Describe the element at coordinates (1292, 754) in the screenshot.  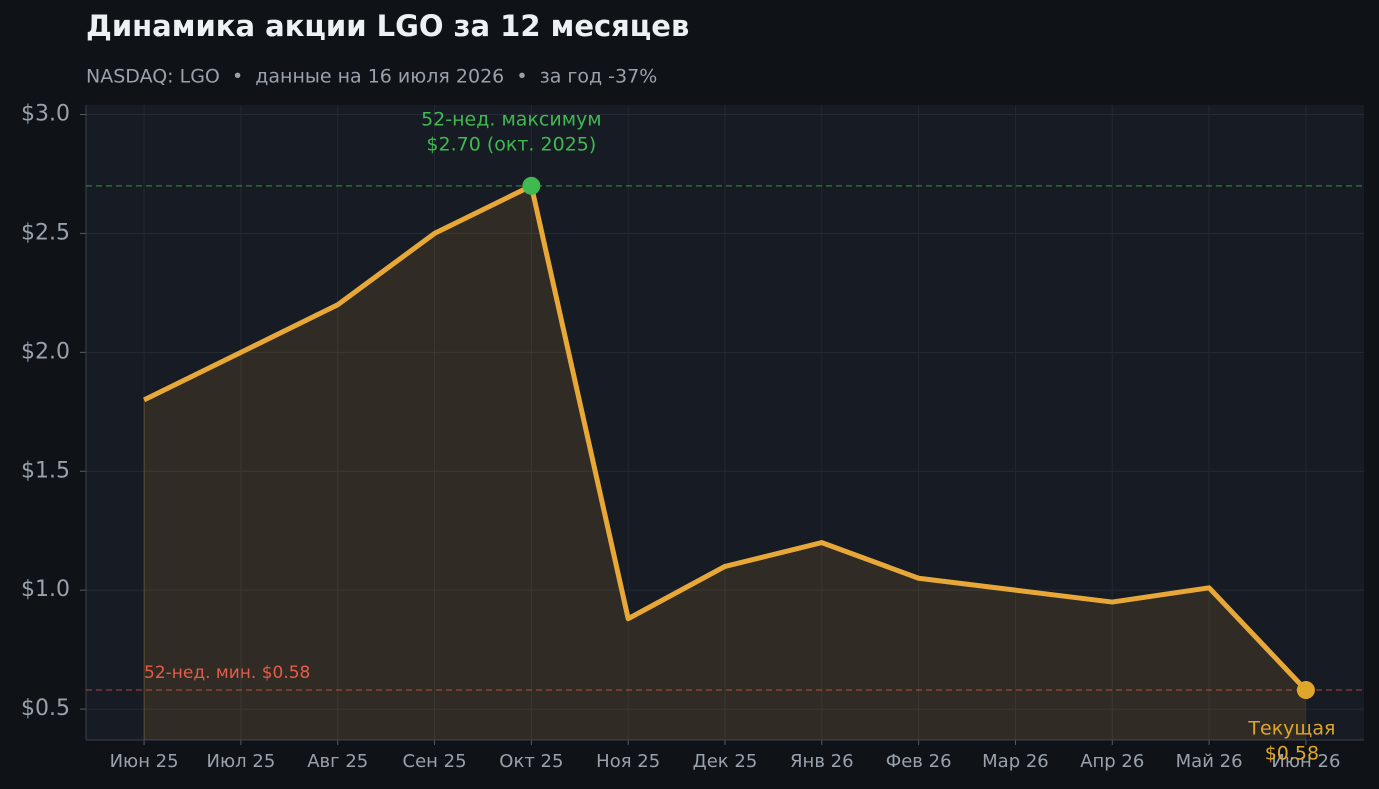
I see `annotation: $0.58` at that location.